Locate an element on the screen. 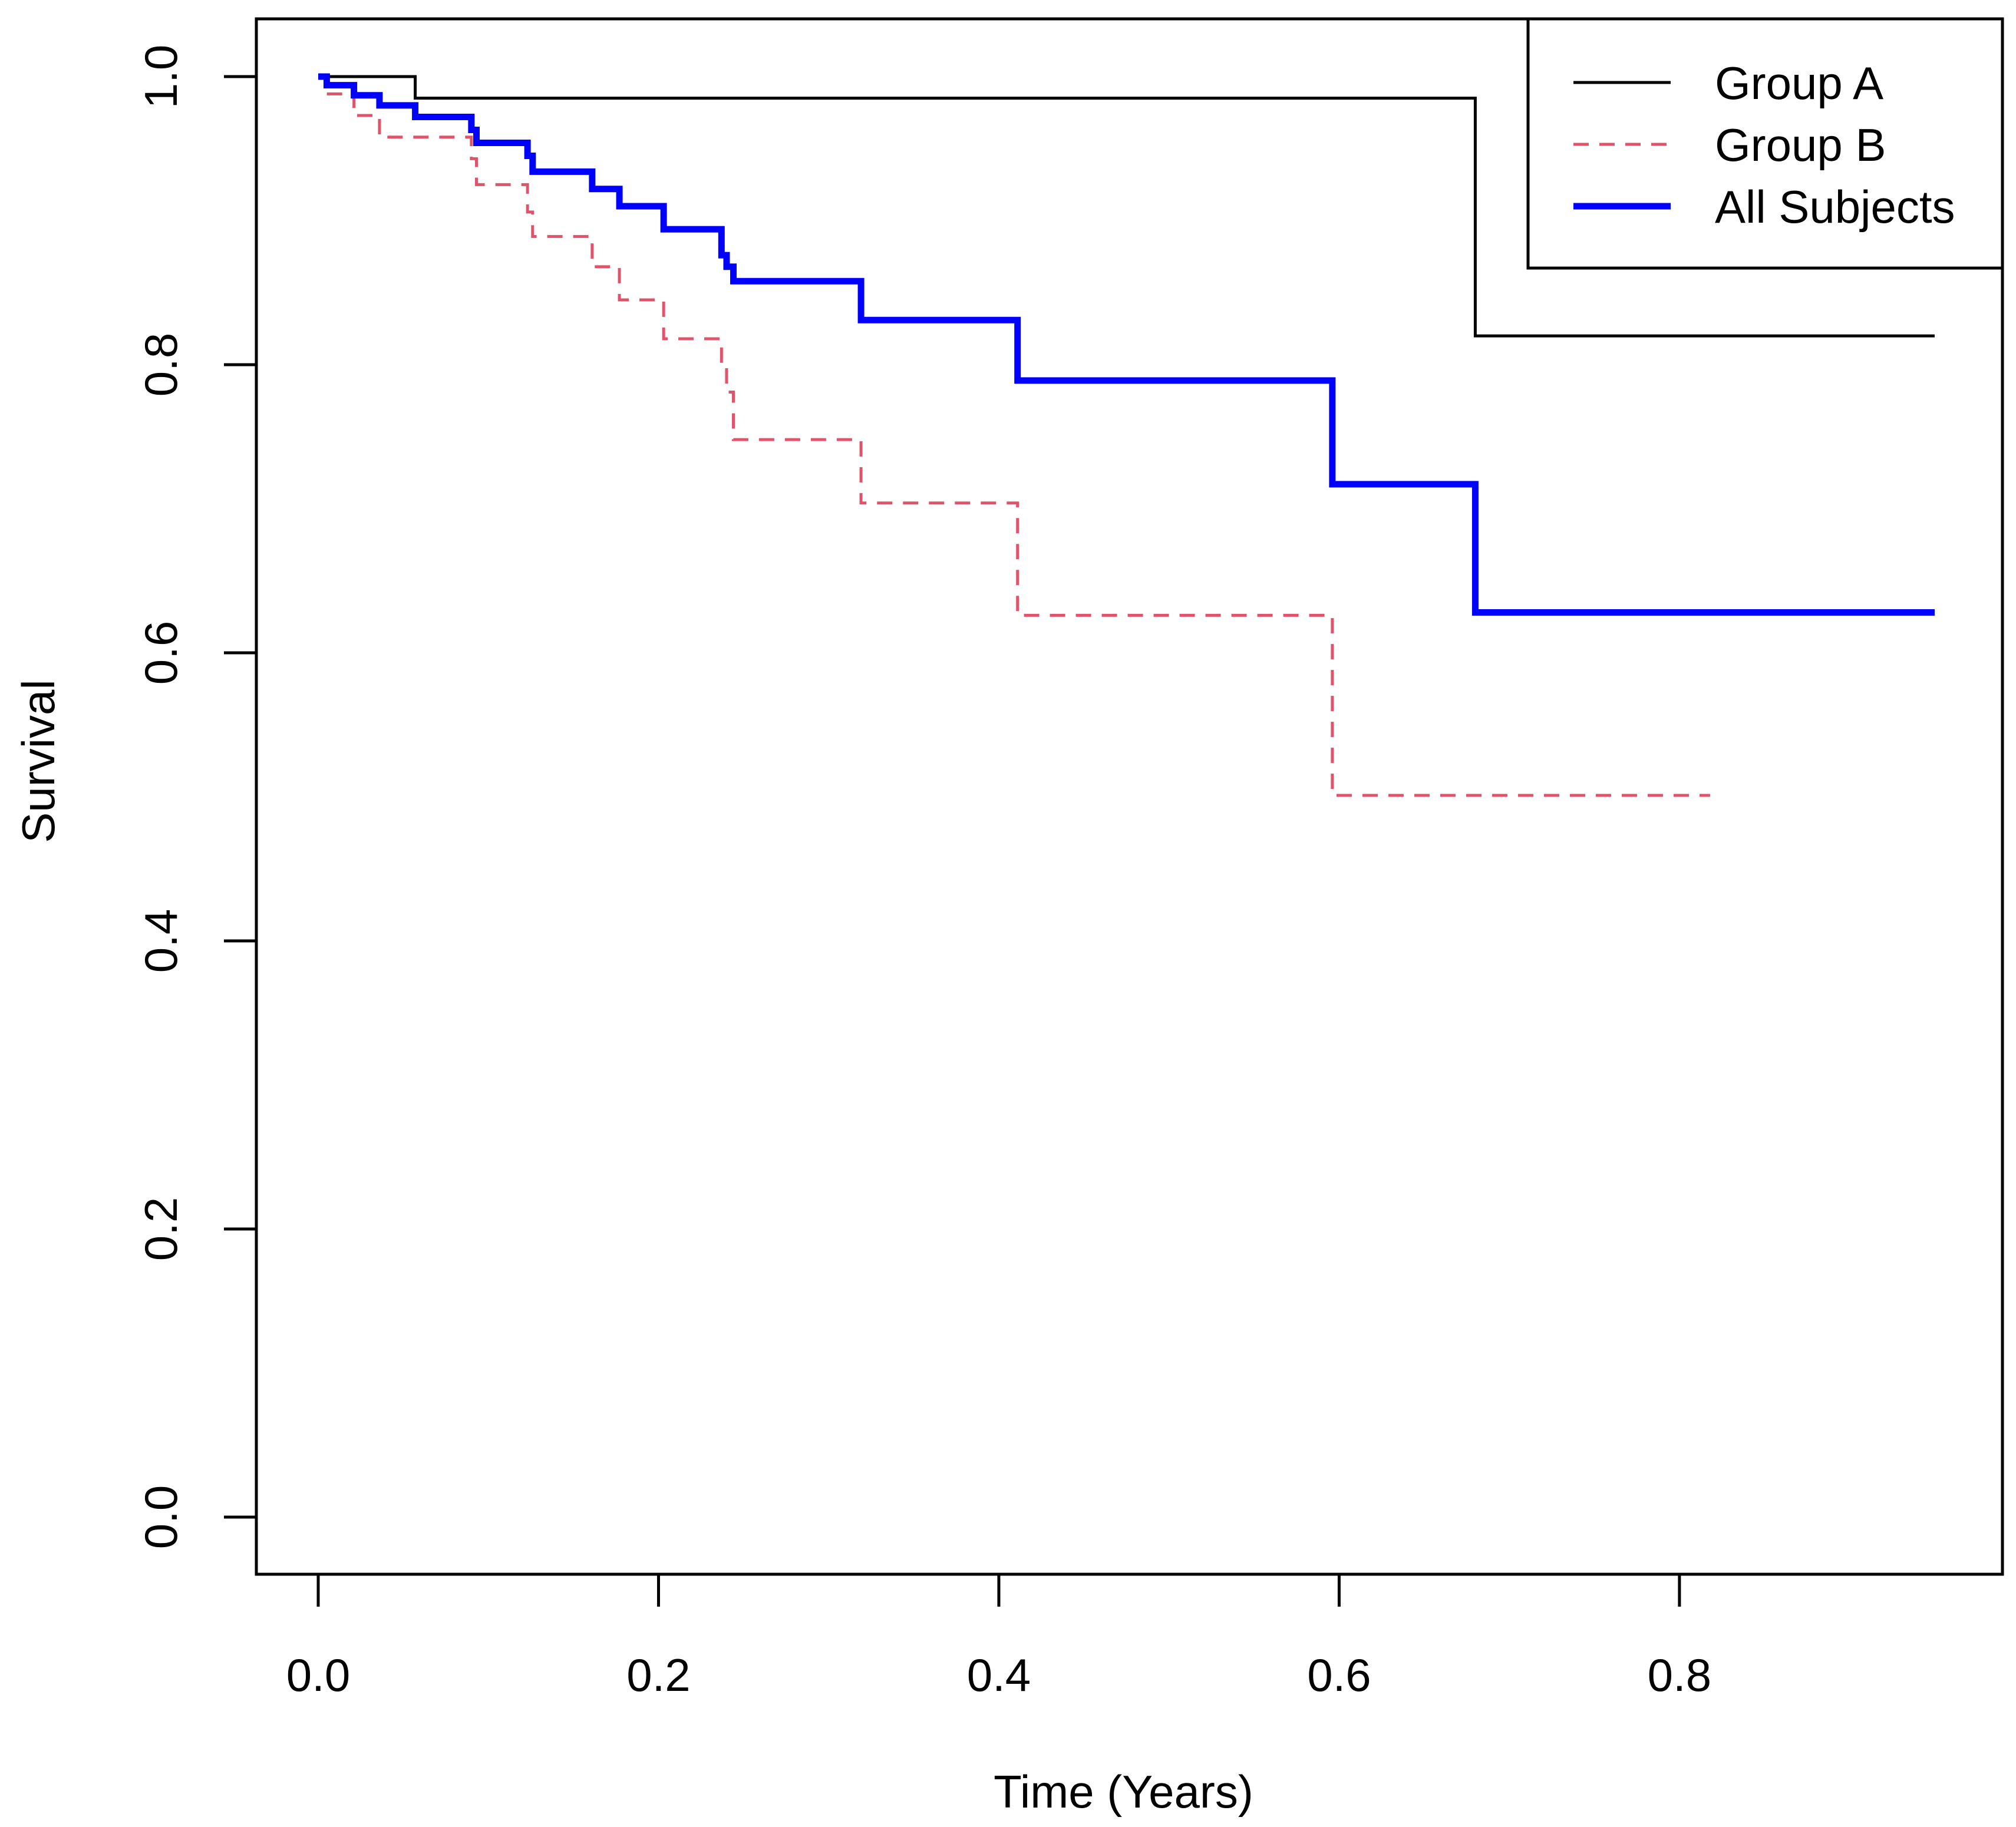  x-tick-label: 0.8 is located at coordinates (1680, 1675).